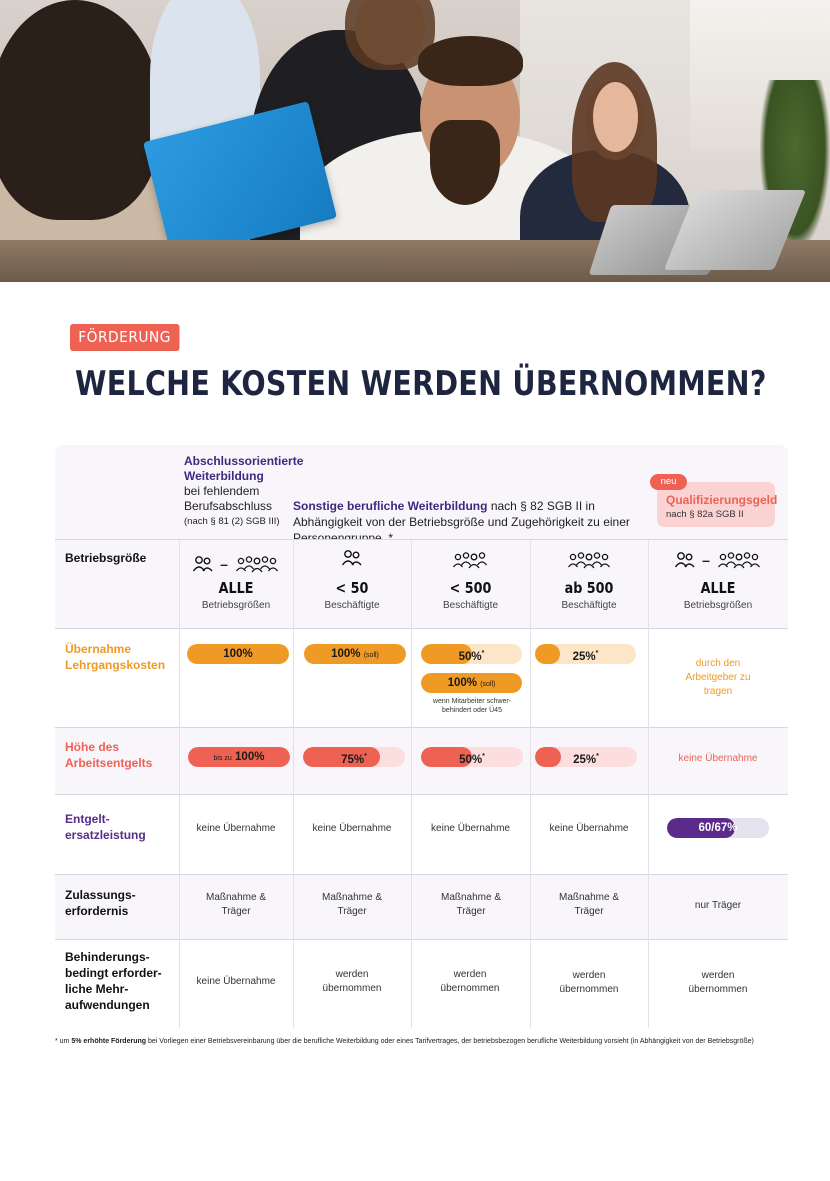  I want to click on bar-label: 60/67%, so click(718, 828).